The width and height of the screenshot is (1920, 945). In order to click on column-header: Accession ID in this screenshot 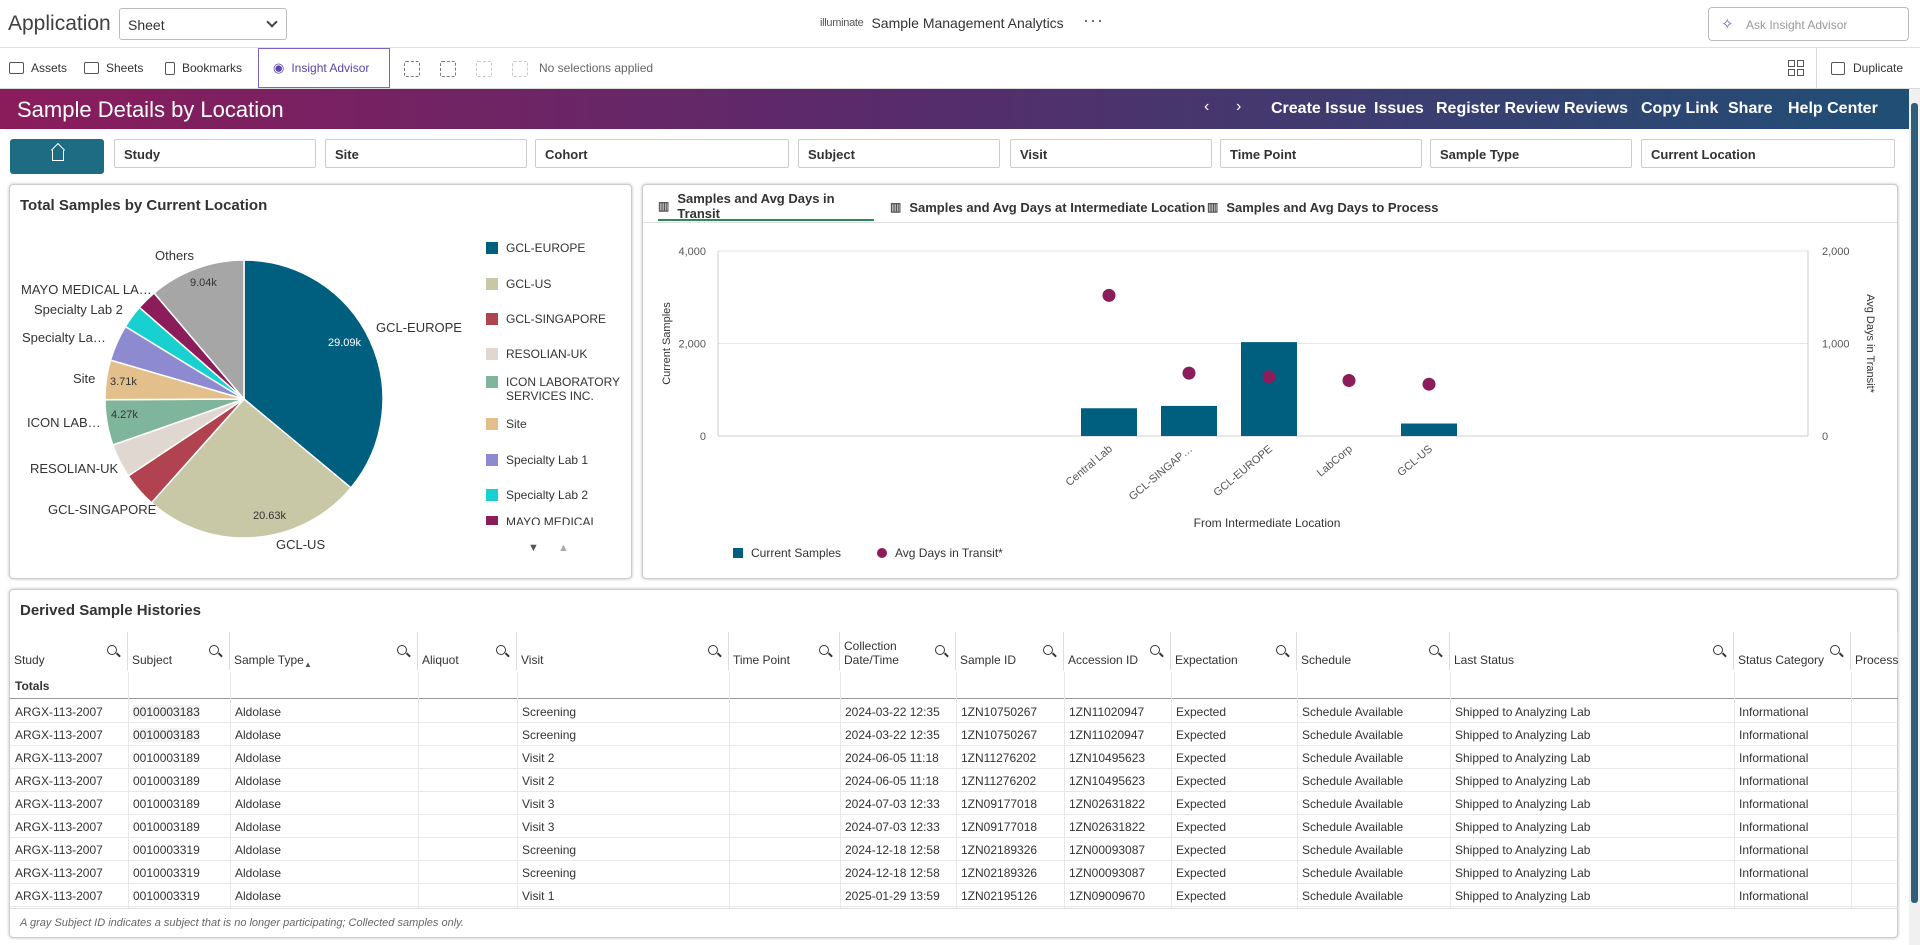, I will do `click(1117, 651)`.